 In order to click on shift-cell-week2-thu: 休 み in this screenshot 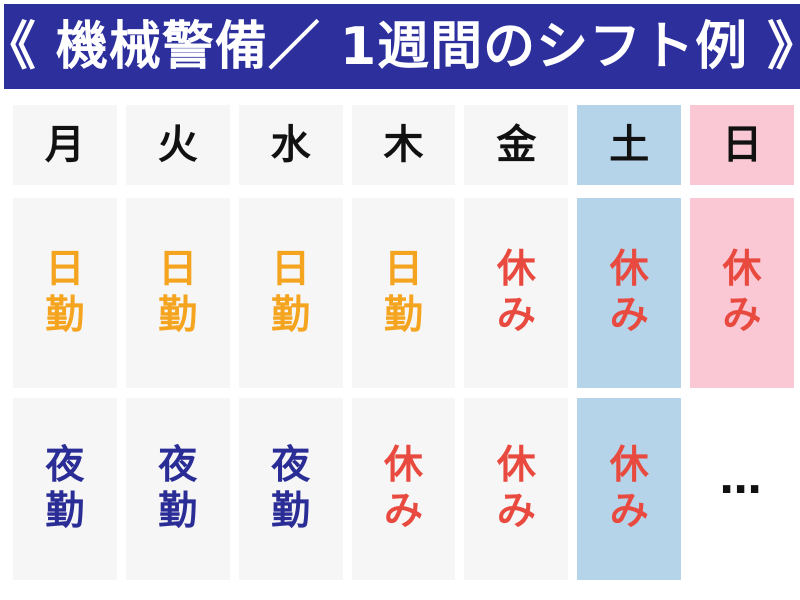, I will do `click(403, 489)`.